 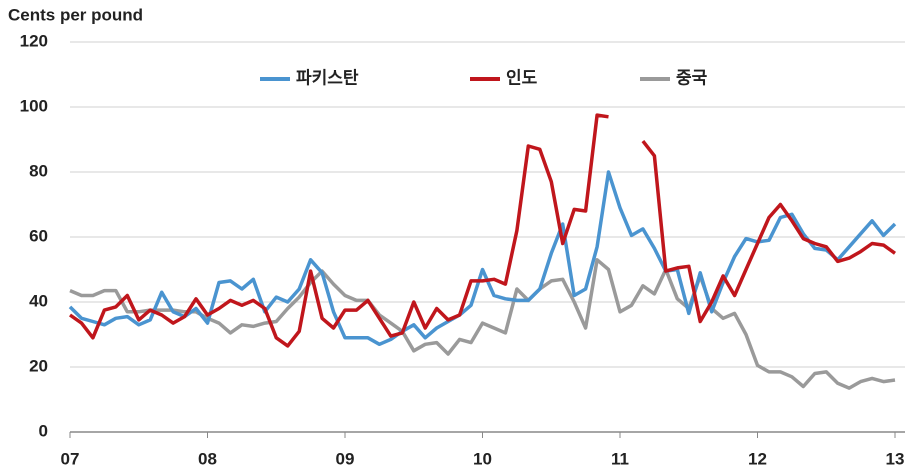 What do you see at coordinates (34, 105) in the screenshot?
I see `y-tick-label: 100` at bounding box center [34, 105].